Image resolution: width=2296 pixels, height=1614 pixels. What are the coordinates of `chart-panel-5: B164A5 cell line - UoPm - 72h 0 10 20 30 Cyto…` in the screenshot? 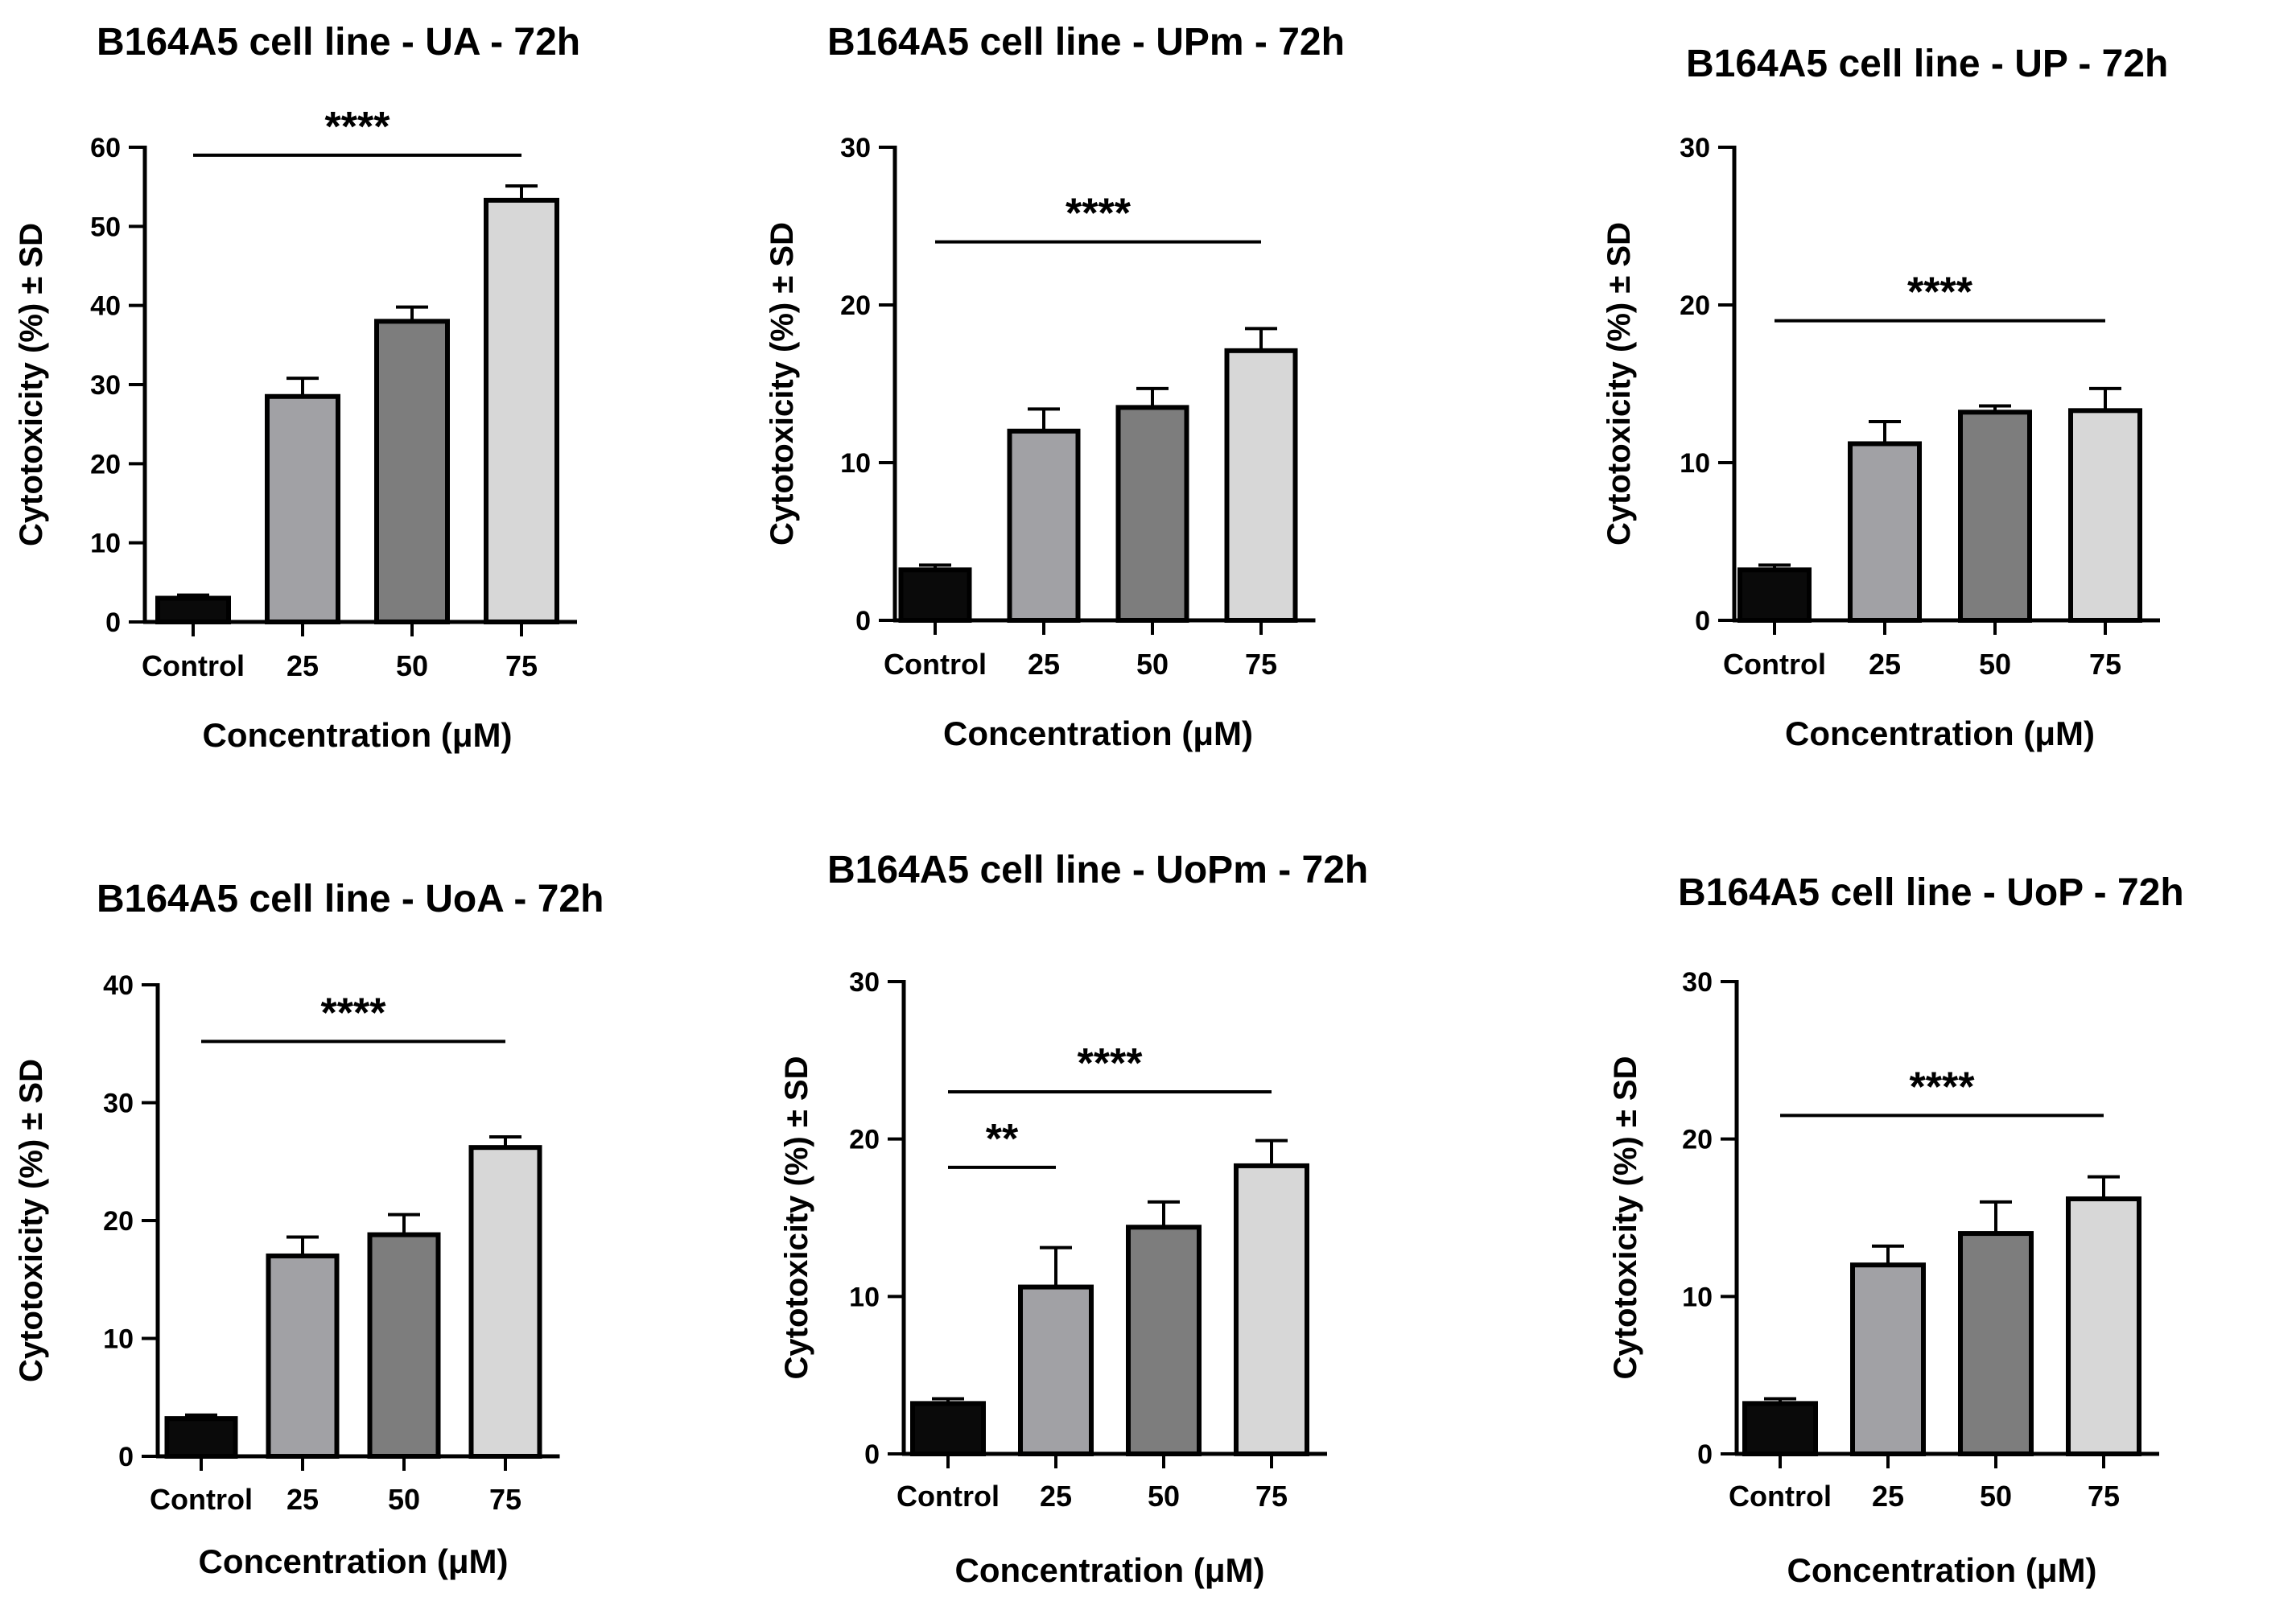 It's located at (1073, 1219).